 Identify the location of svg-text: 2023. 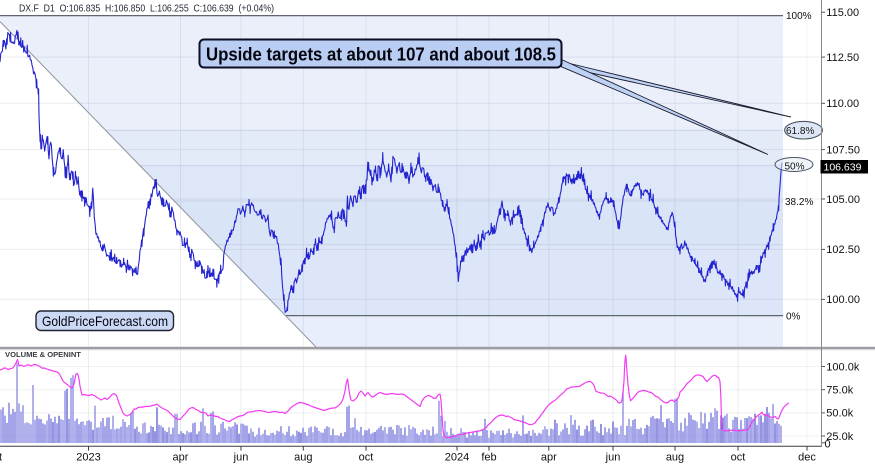
(88, 458).